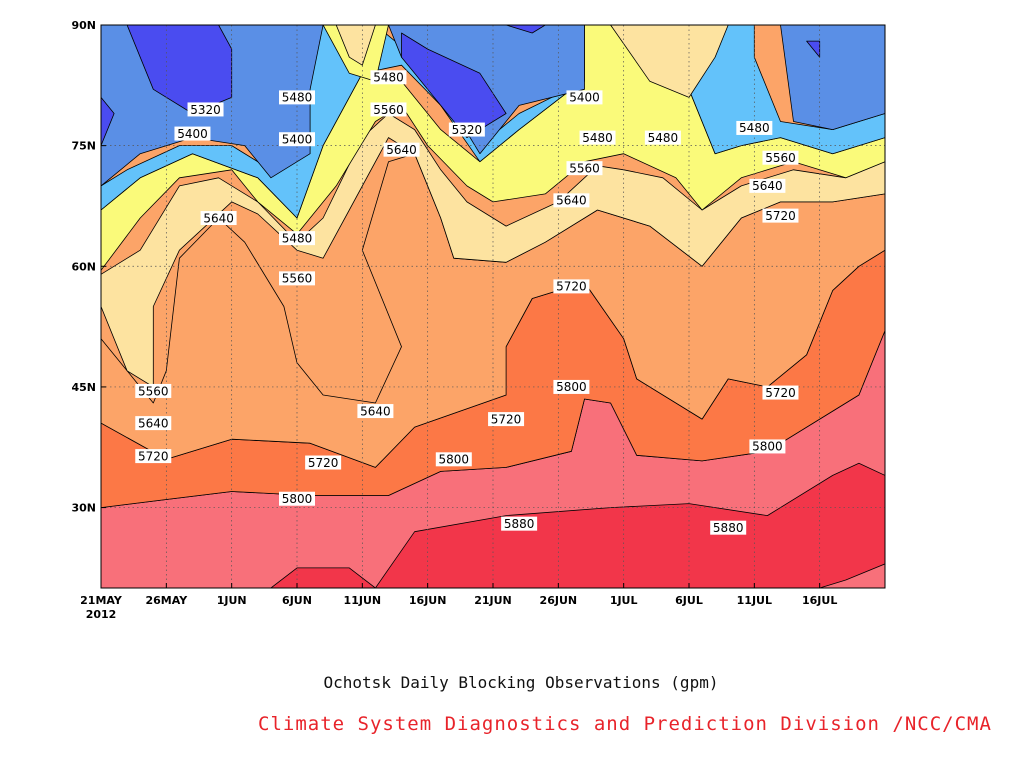 This screenshot has width=1024, height=768. I want to click on contour-label-21: 5560, so click(153, 390).